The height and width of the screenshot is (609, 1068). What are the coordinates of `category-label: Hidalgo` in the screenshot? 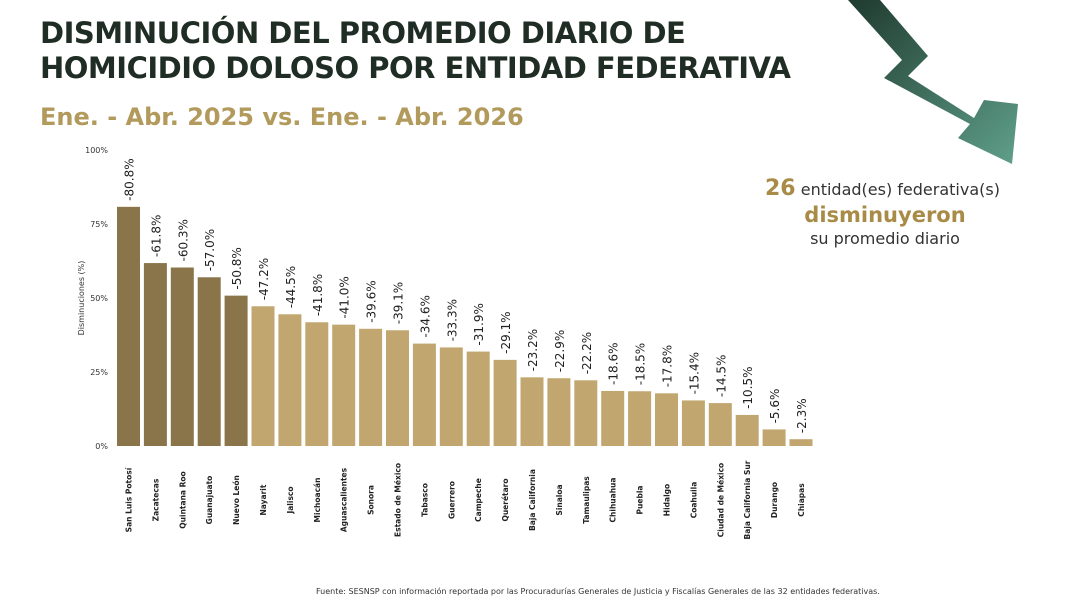 It's located at (667, 500).